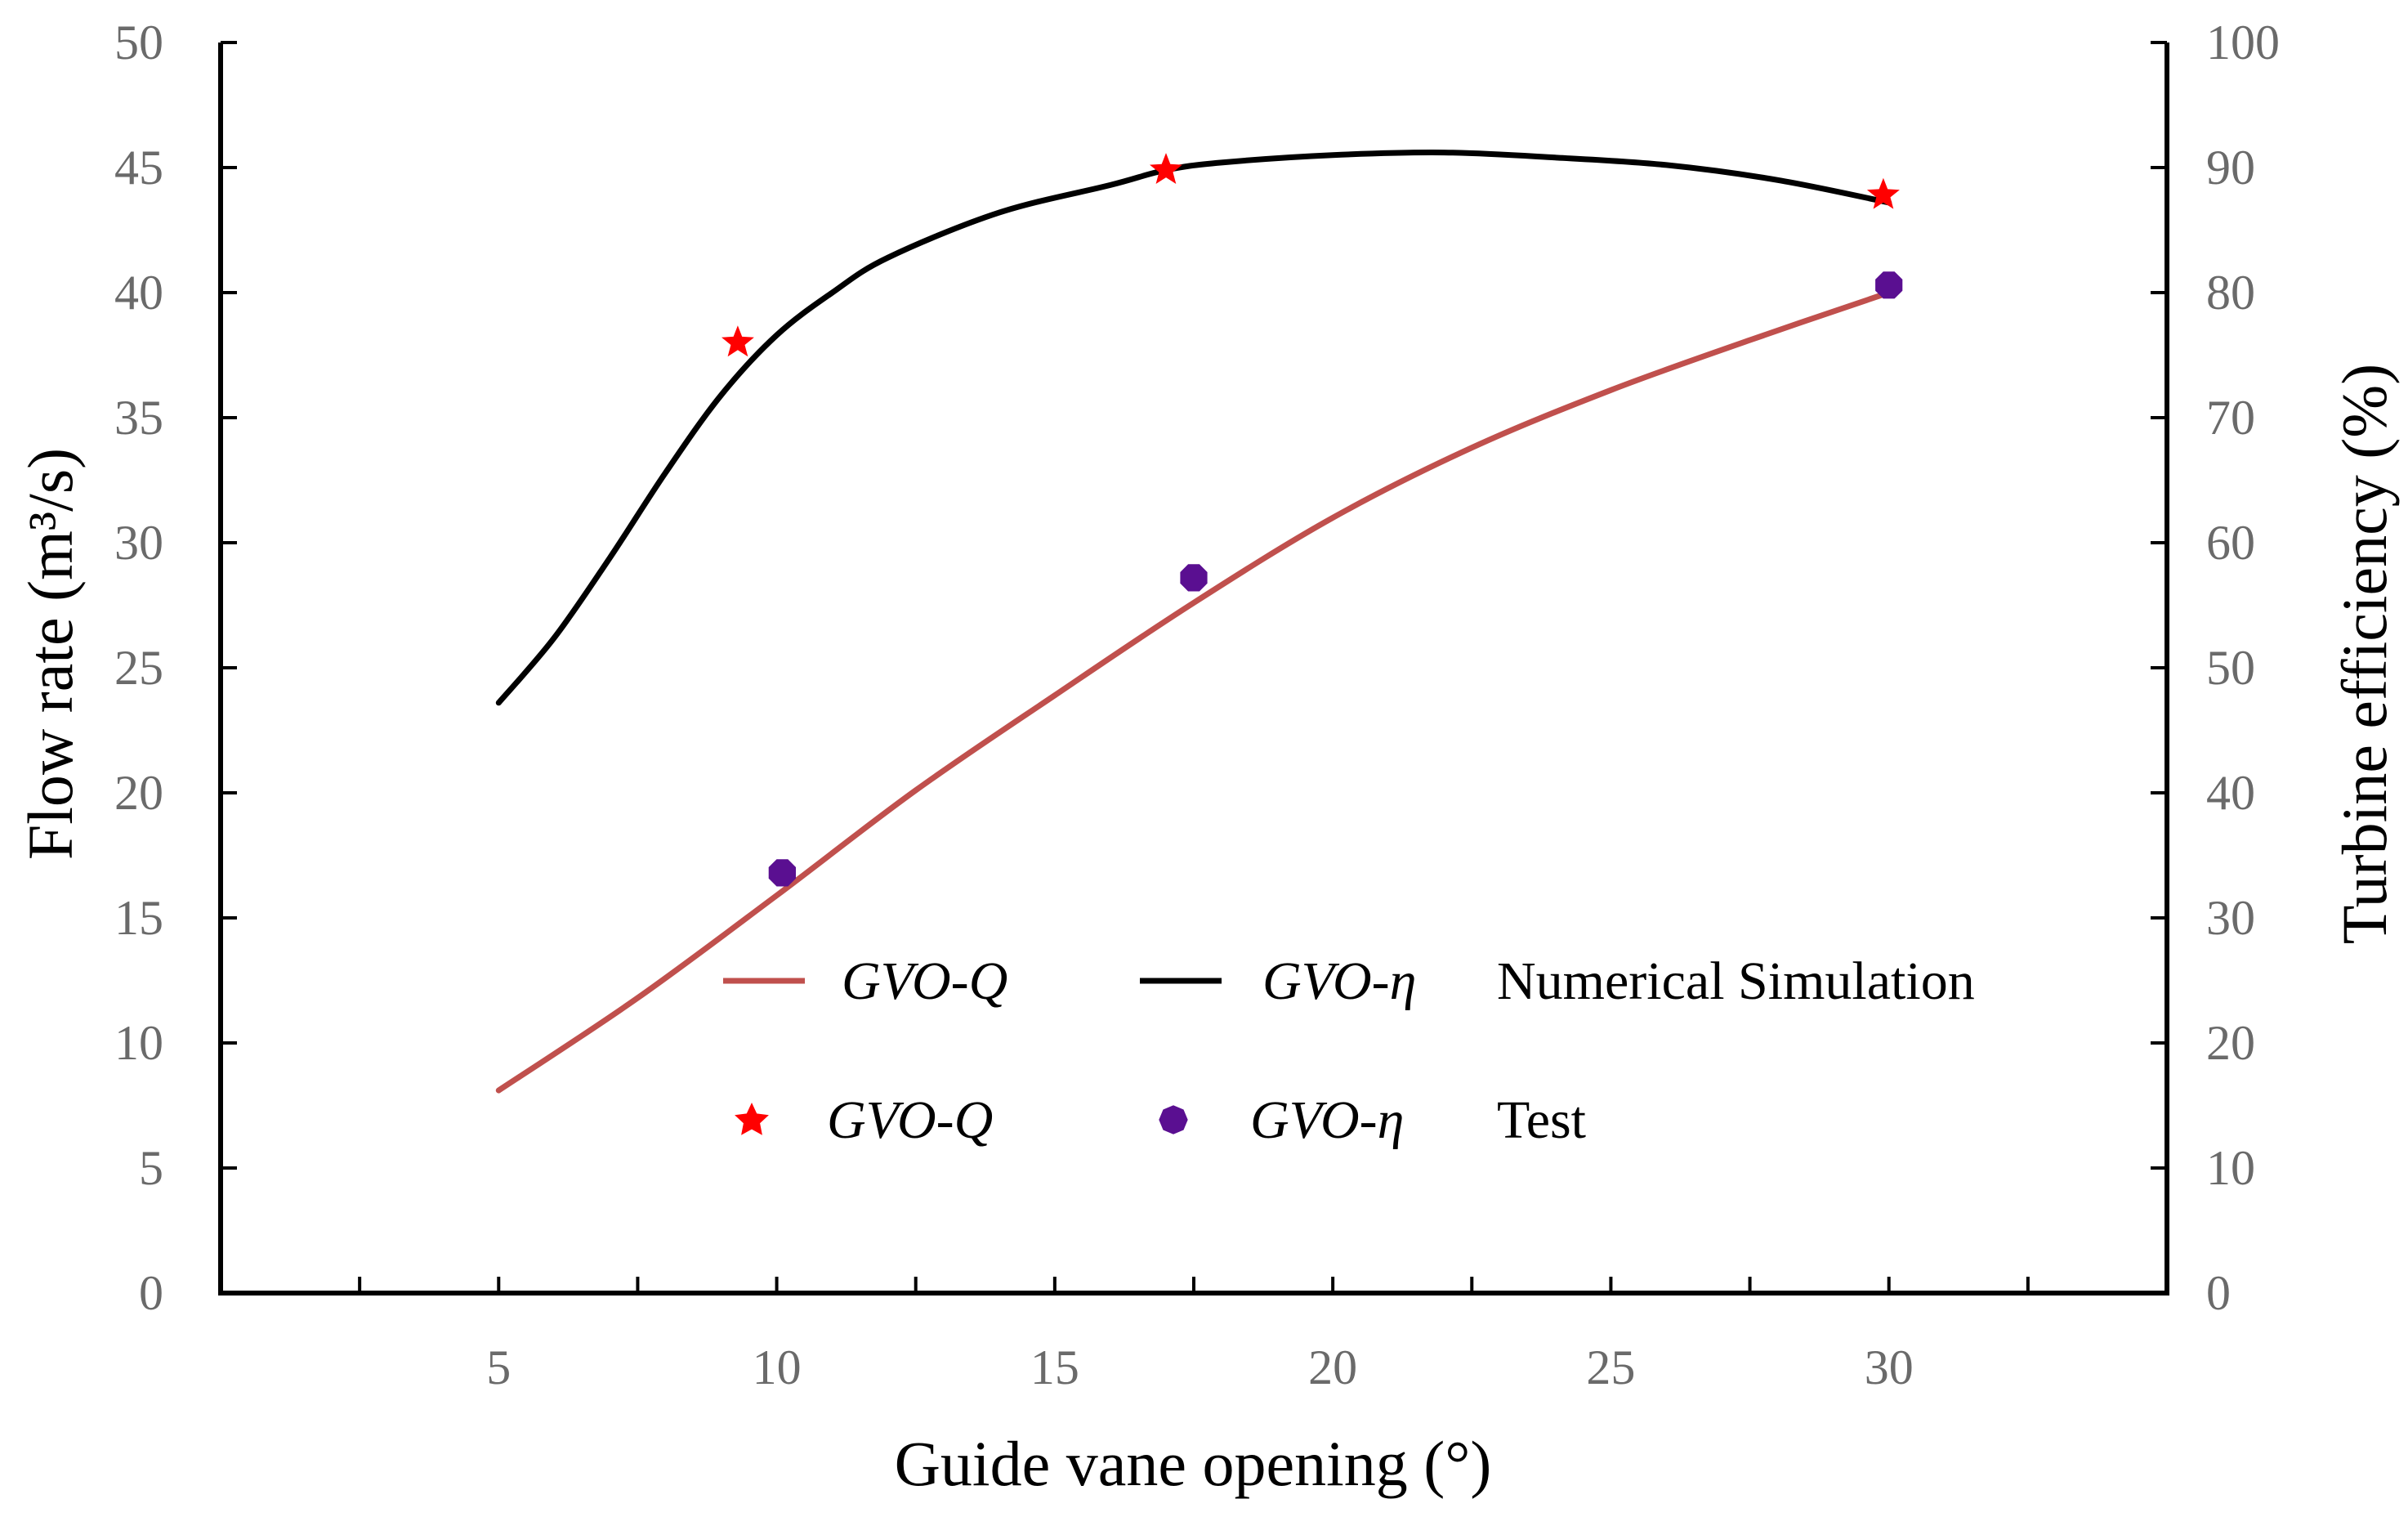 The height and width of the screenshot is (1526, 2408). Describe the element at coordinates (1332, 1367) in the screenshot. I see `x-tick-label: 20` at that location.